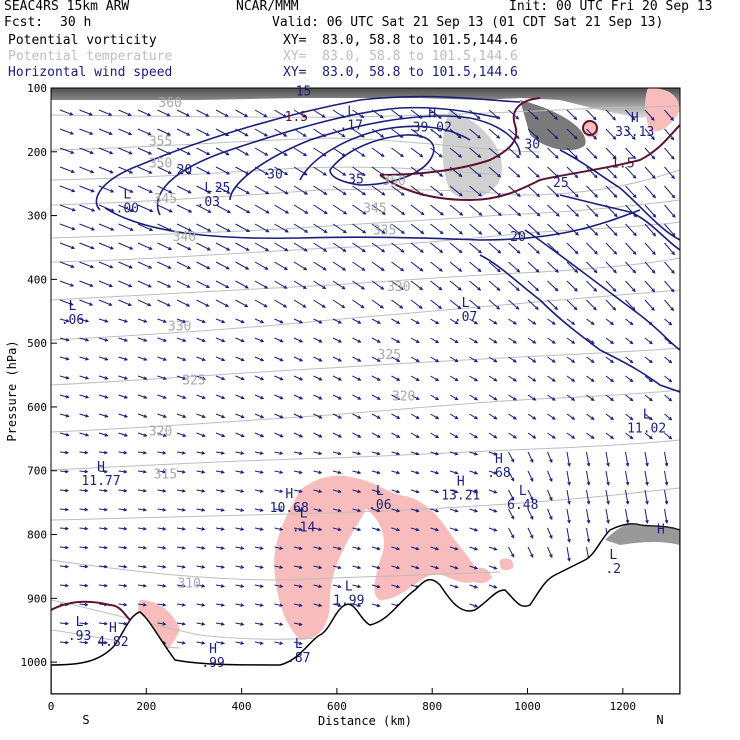 This screenshot has height=740, width=740. What do you see at coordinates (184, 237) in the screenshot?
I see `theta-contour-label: 340` at bounding box center [184, 237].